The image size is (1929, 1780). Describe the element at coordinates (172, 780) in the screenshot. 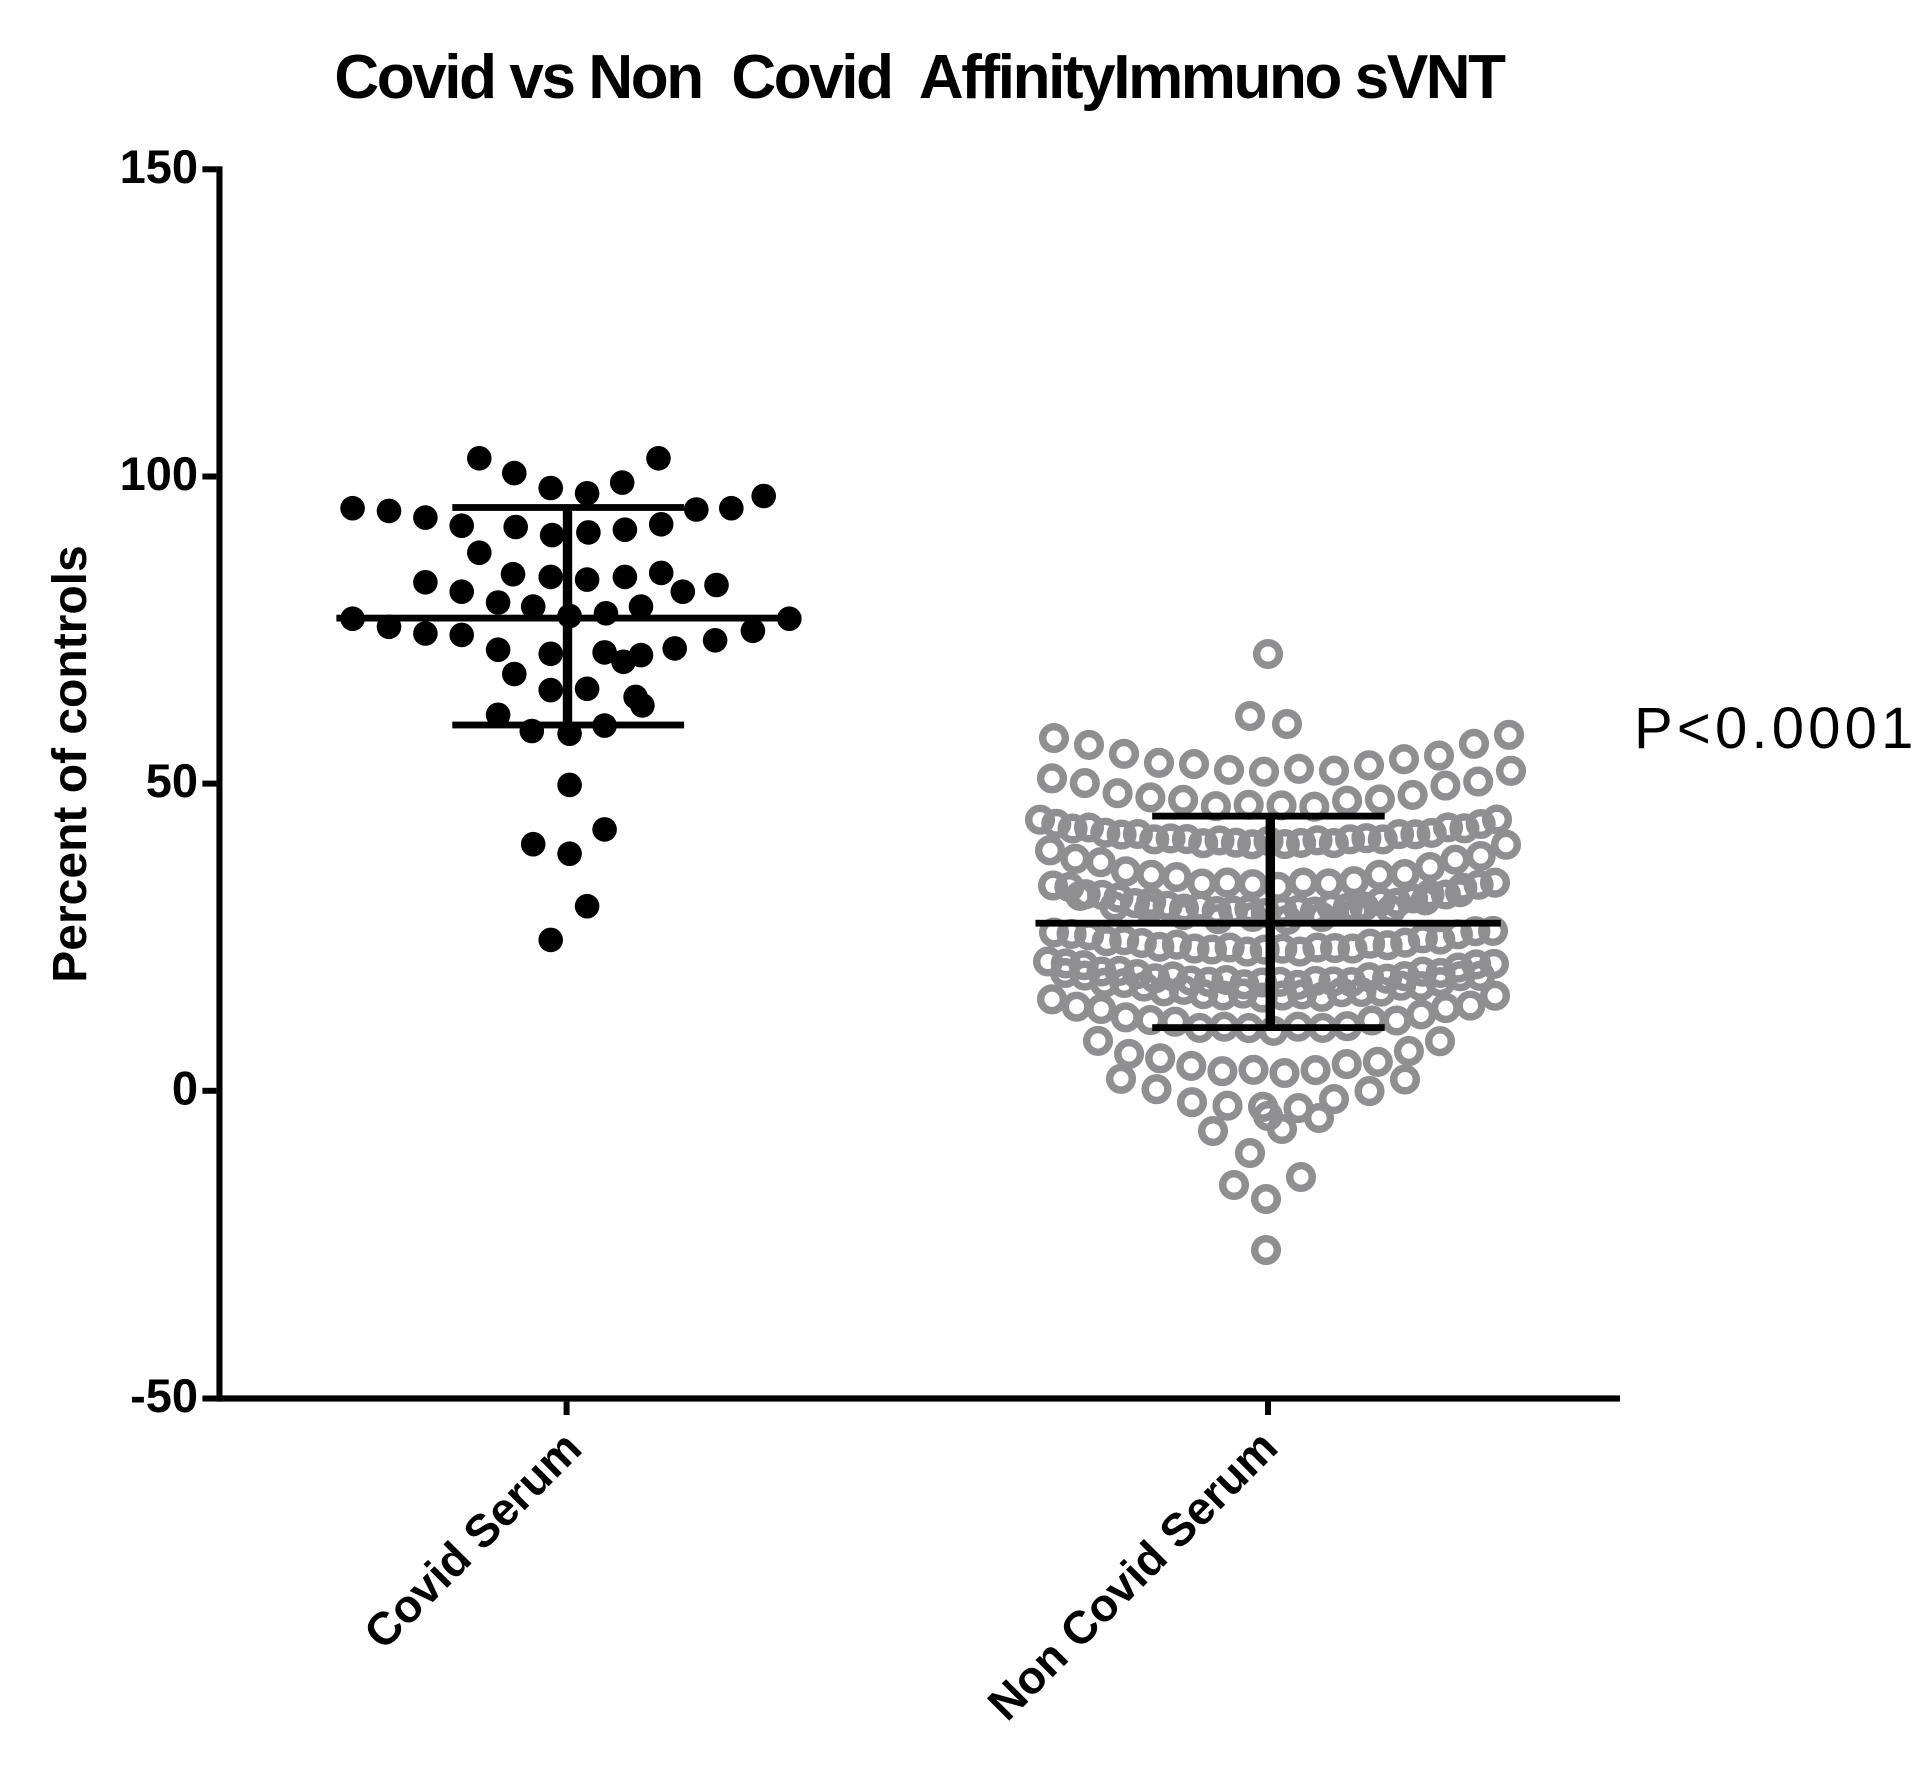

I see `svg-text: 50` at that location.